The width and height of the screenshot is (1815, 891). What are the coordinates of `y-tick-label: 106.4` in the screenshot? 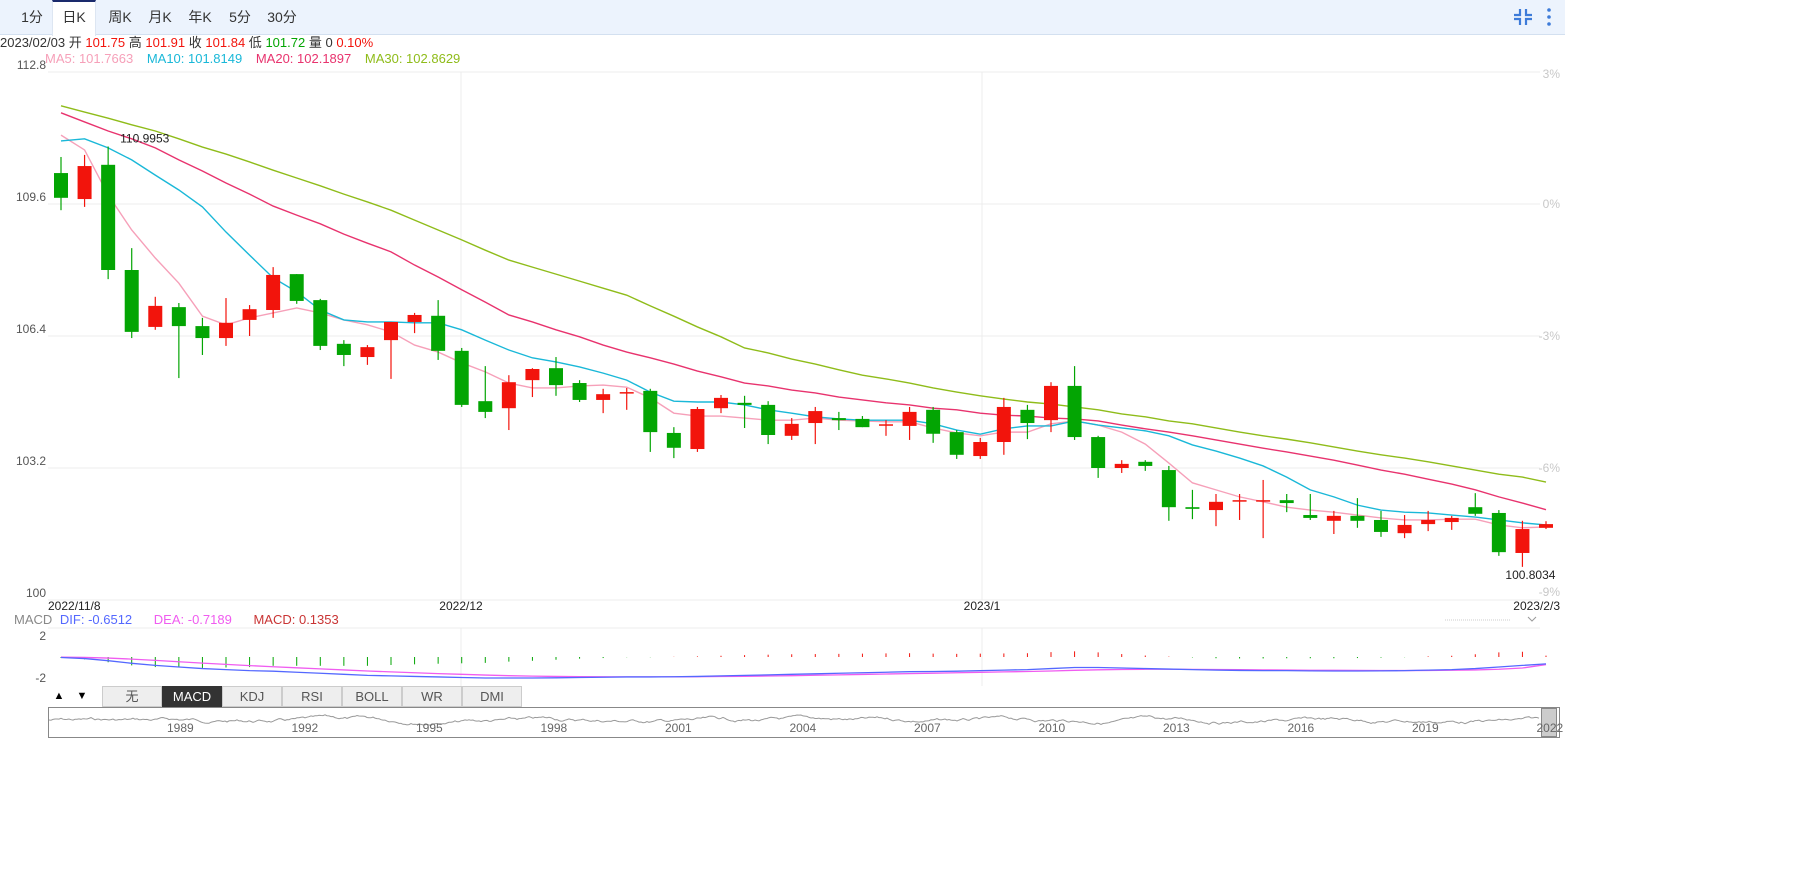 It's located at (31, 329).